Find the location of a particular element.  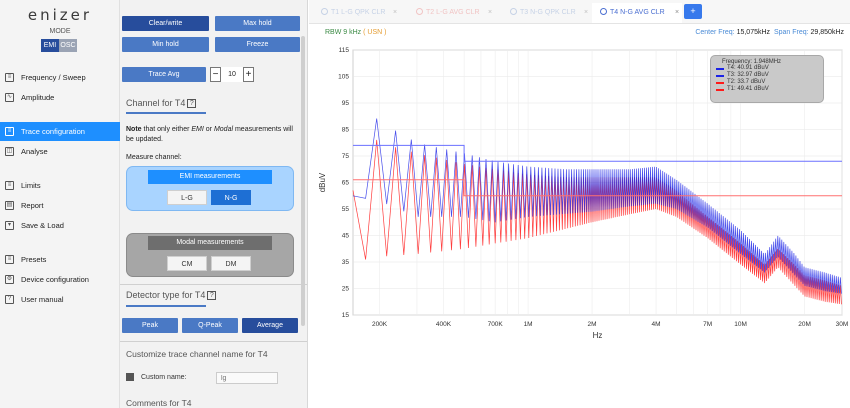

clear-write-button: Clear/write is located at coordinates (165, 23).